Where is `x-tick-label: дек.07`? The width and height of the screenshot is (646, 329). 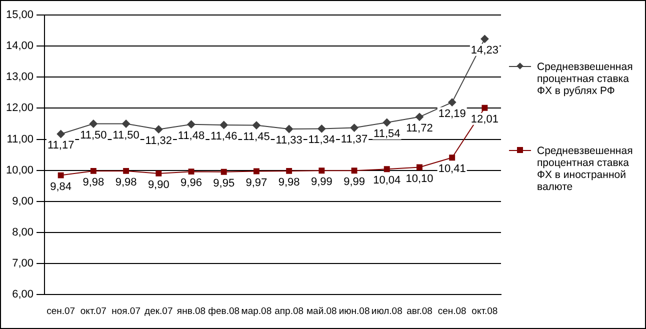 x-tick-label: дек.07 is located at coordinates (158, 311).